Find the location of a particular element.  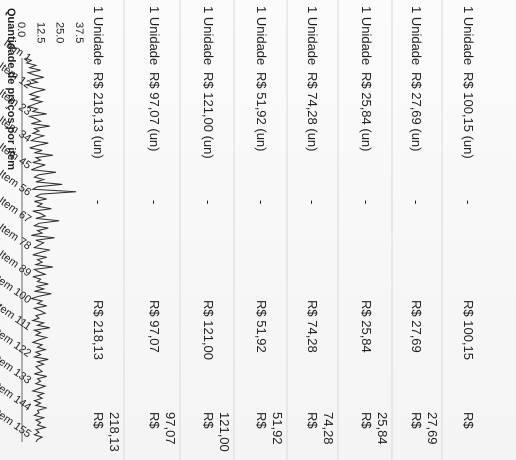

total-value: 27,69 is located at coordinates (432, 428).